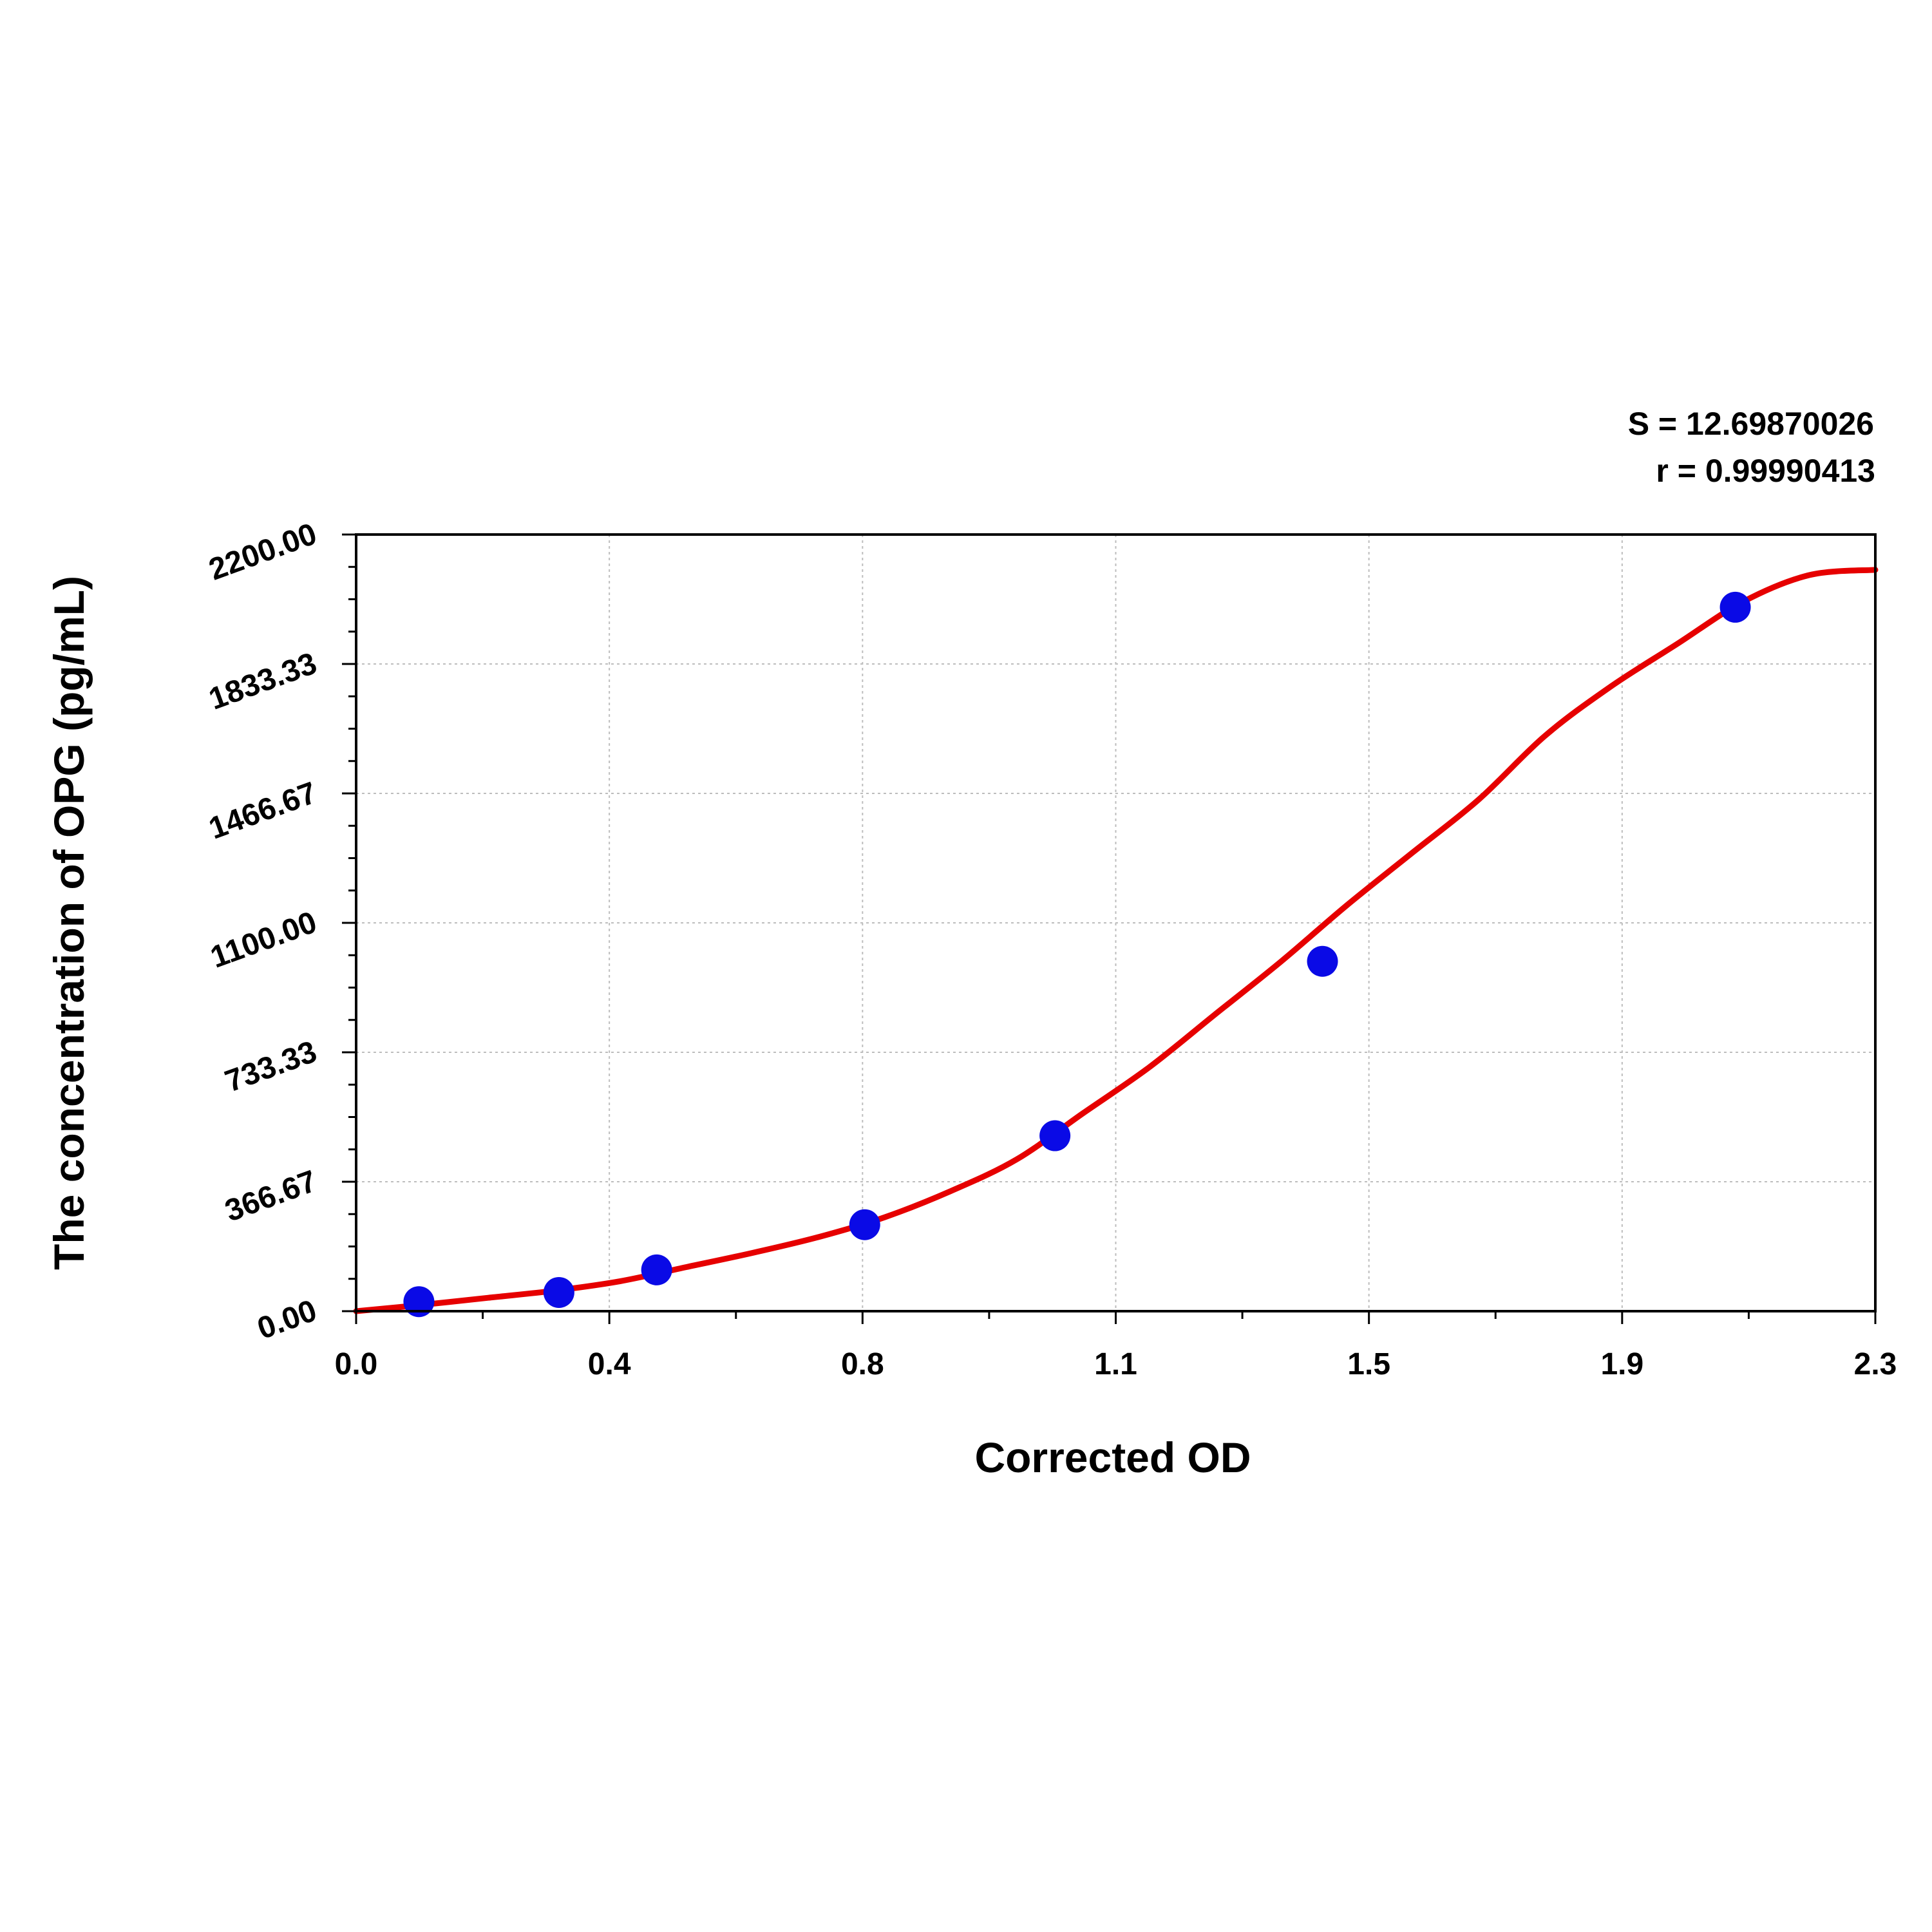  Describe the element at coordinates (609, 1364) in the screenshot. I see `x-tick-label: 0.4` at that location.